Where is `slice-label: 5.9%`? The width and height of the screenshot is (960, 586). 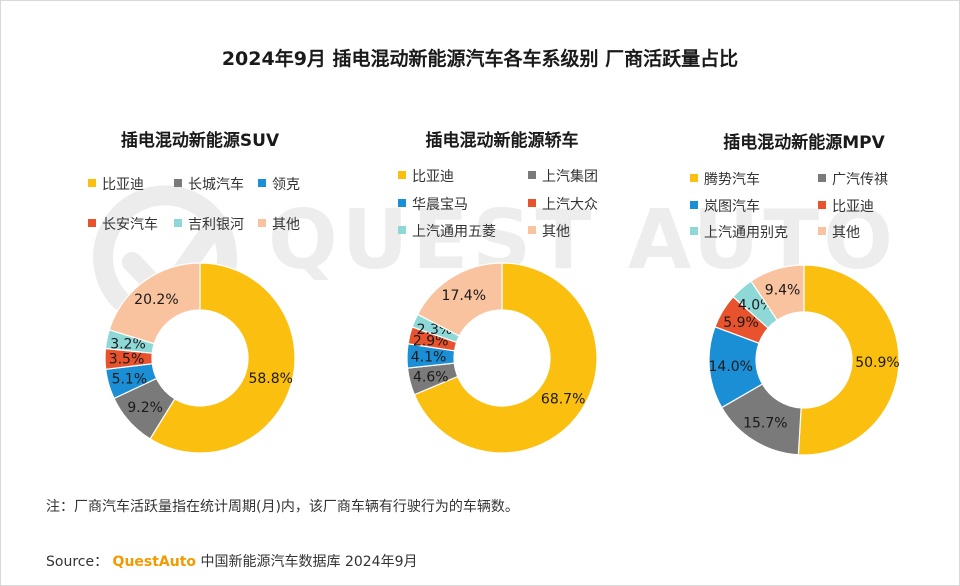 slice-label: 5.9% is located at coordinates (741, 323).